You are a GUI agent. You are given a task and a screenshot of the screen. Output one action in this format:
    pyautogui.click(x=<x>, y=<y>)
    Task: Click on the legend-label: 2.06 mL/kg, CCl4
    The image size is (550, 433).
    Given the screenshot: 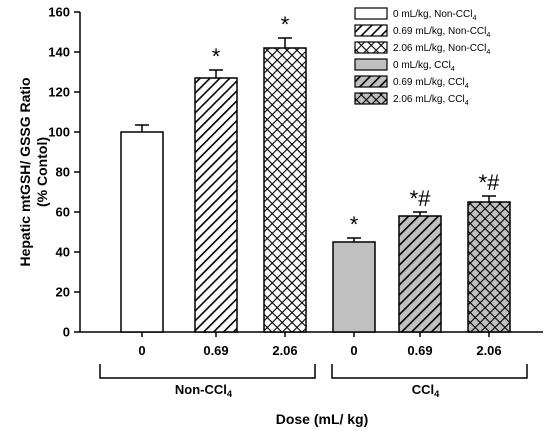 What is the action you would take?
    pyautogui.click(x=431, y=100)
    